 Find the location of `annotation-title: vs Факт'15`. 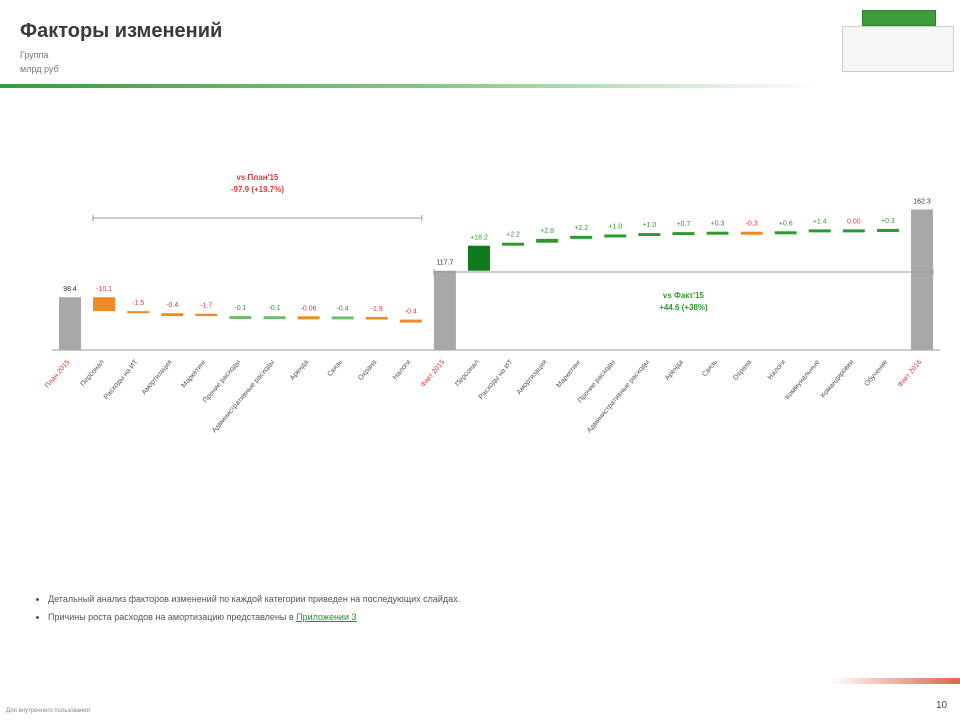

annotation-title: vs Факт'15 is located at coordinates (684, 295).